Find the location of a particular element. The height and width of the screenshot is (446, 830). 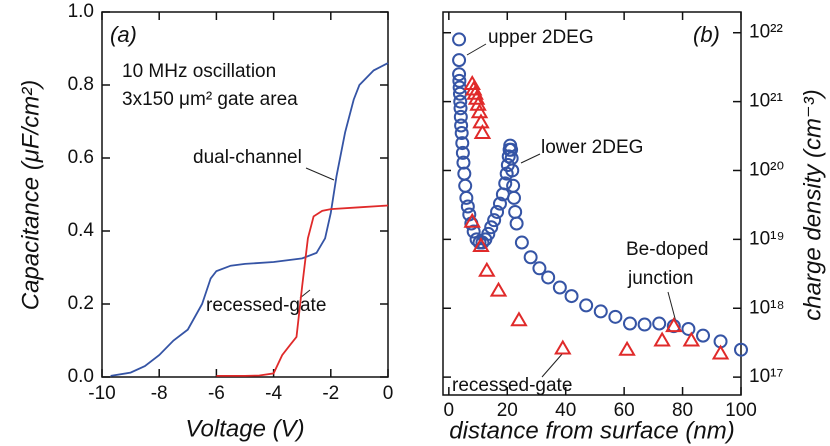

y-tick-label: 1.0 is located at coordinates (81, 11).